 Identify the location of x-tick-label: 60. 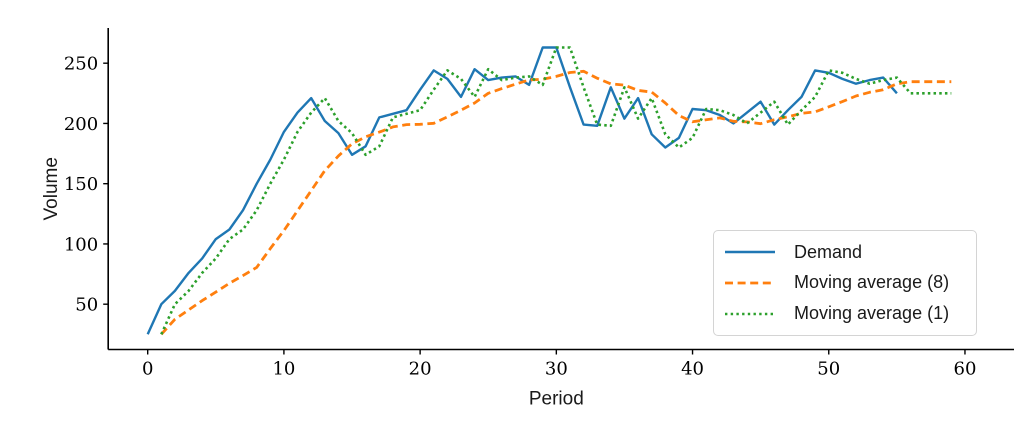
(965, 369).